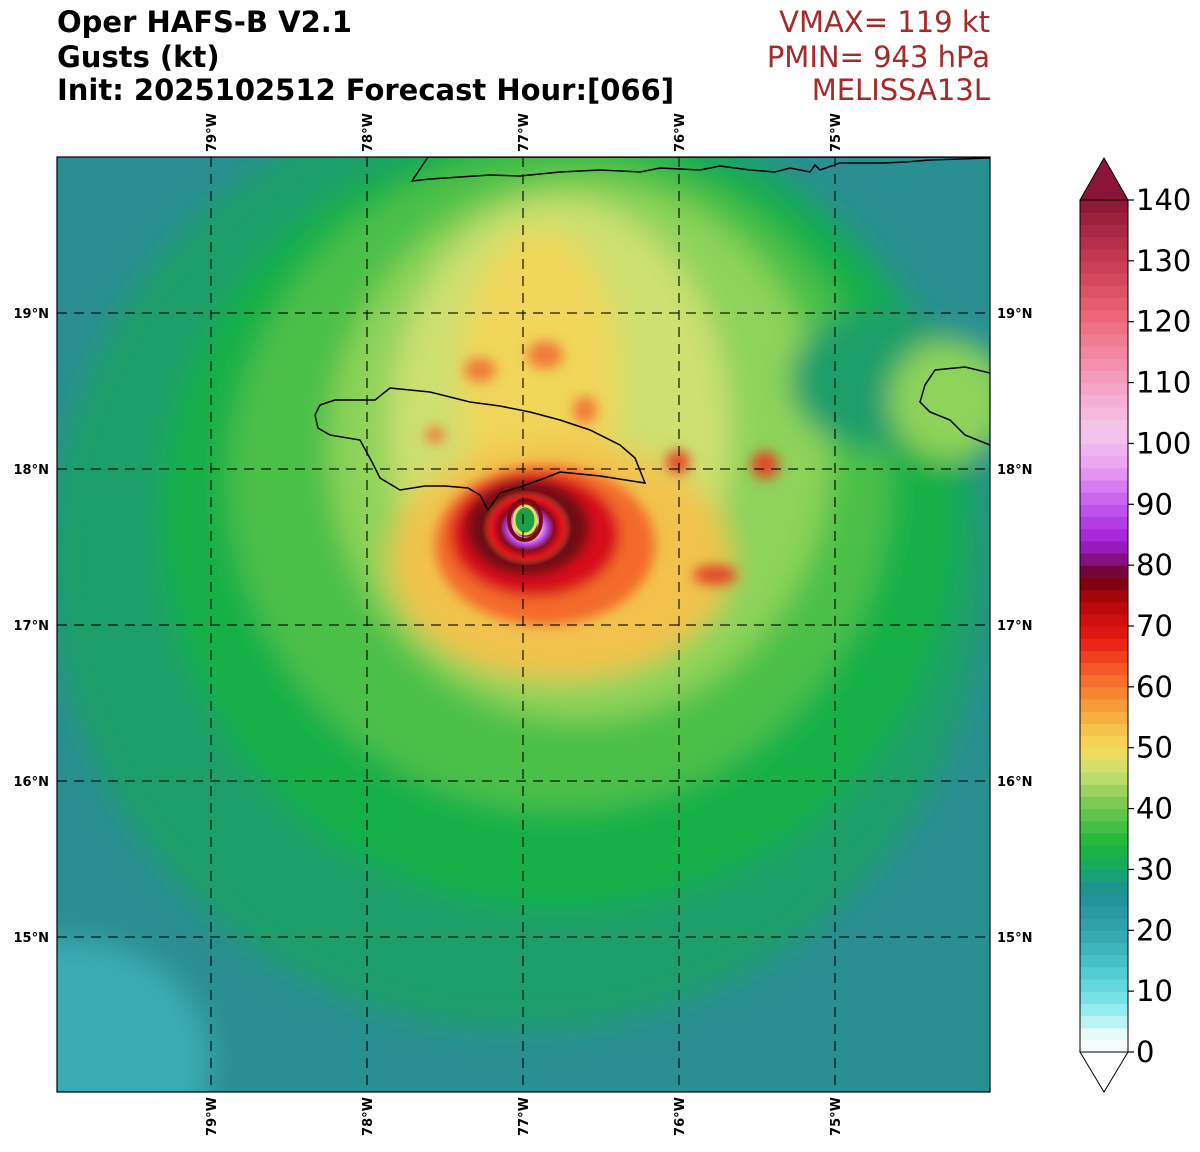 The image size is (1200, 1152). I want to click on lon-label-top: 79°W, so click(212, 132).